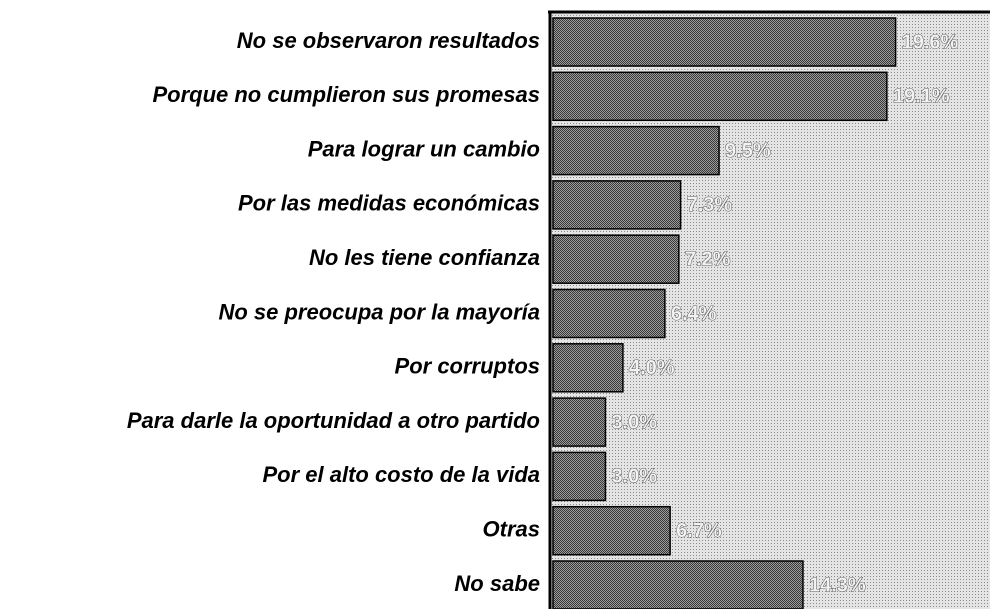  Describe the element at coordinates (921, 97) in the screenshot. I see `value-label: 19.1%` at that location.